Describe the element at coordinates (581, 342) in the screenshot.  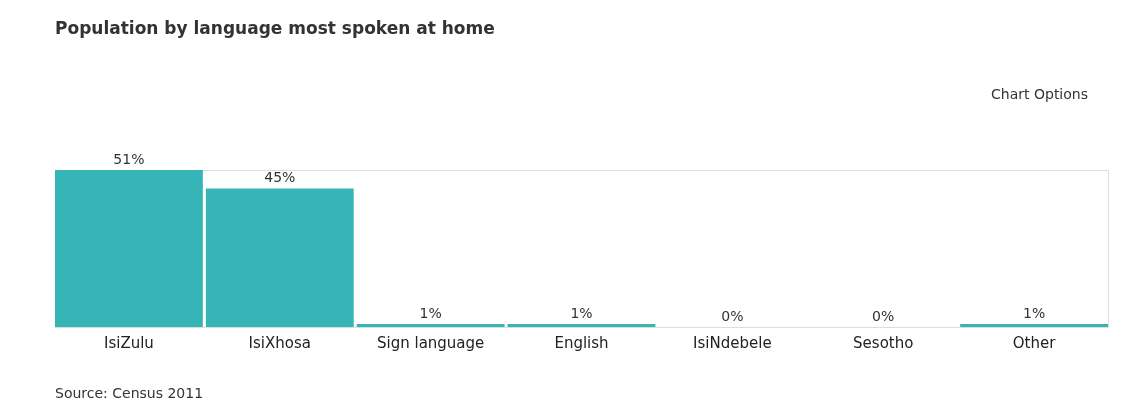
I see `x-tick-label: English` at that location.